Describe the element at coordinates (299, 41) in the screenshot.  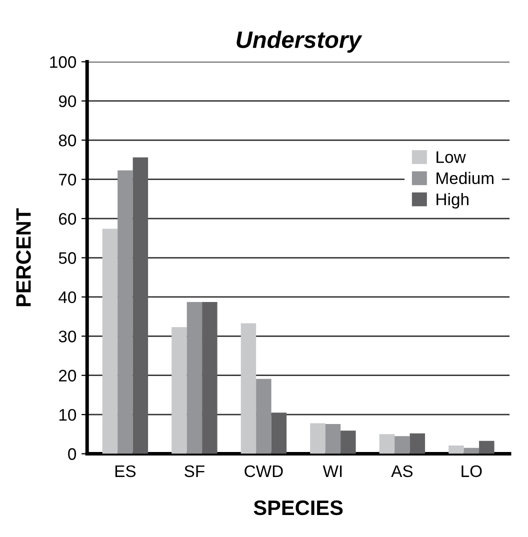
I see `chart-title: Understory` at that location.